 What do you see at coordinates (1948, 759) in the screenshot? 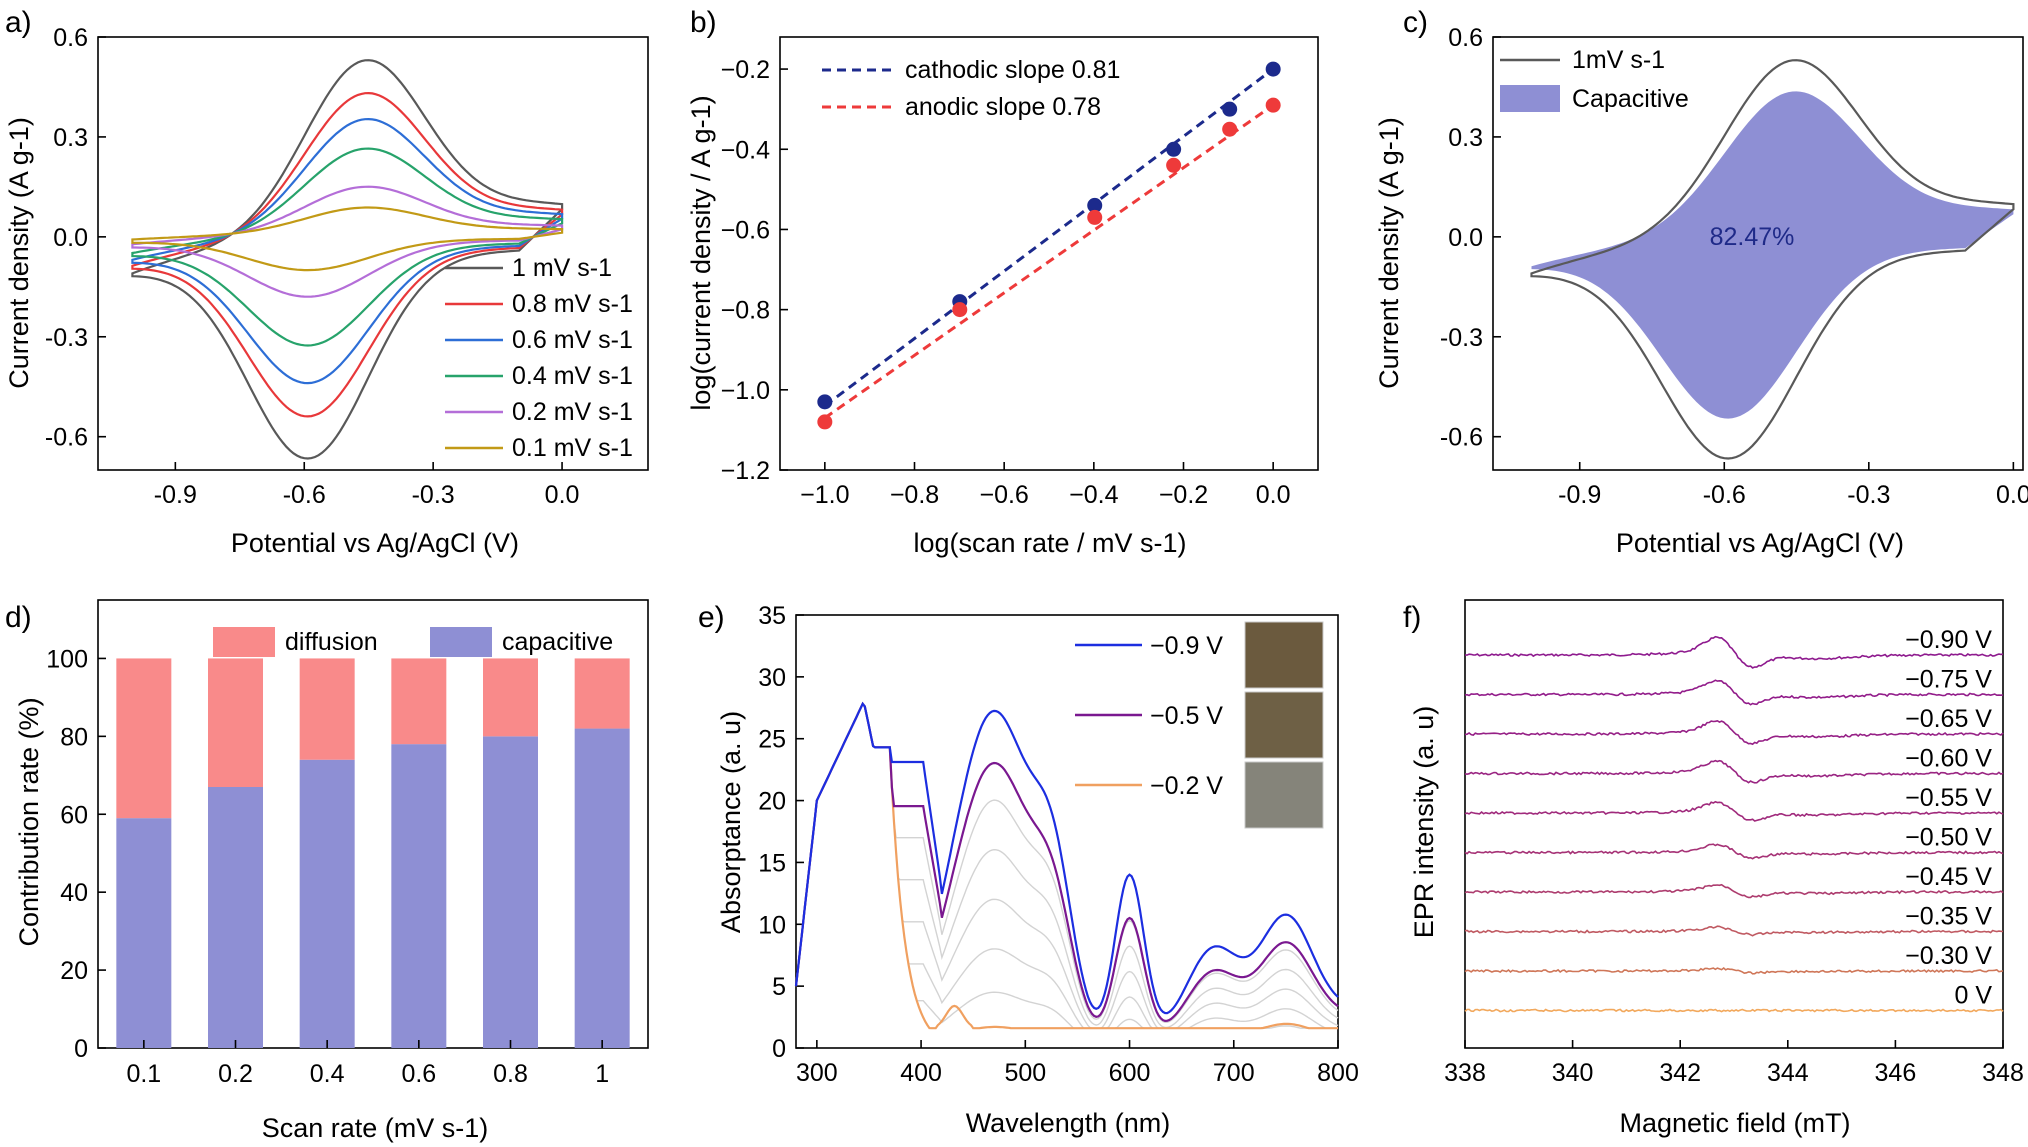
I see `trace-label: −0.60 V` at bounding box center [1948, 759].